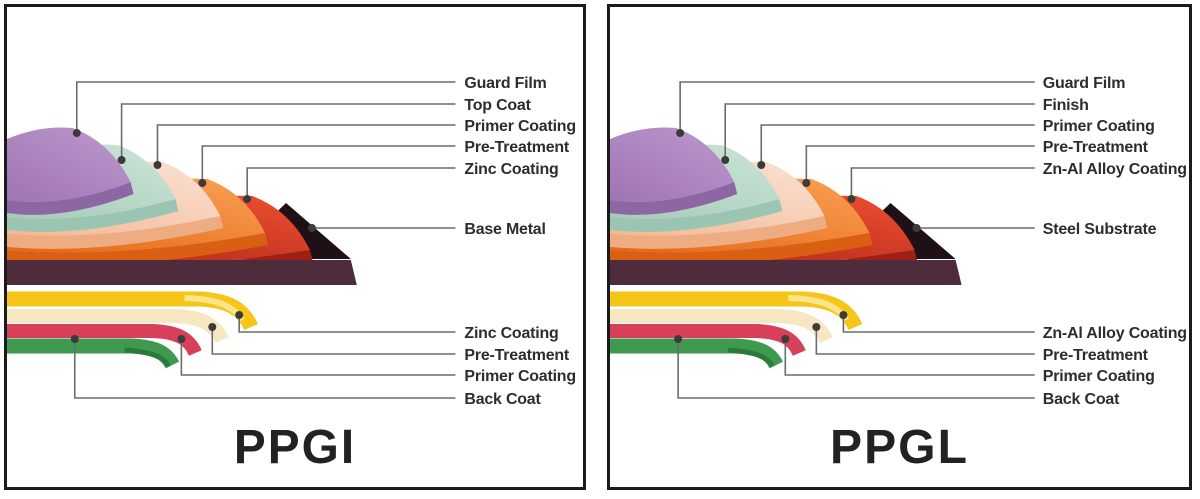 This screenshot has height=499, width=1200. Describe the element at coordinates (247, 199) in the screenshot. I see `leader-dot-zinc-top` at that location.